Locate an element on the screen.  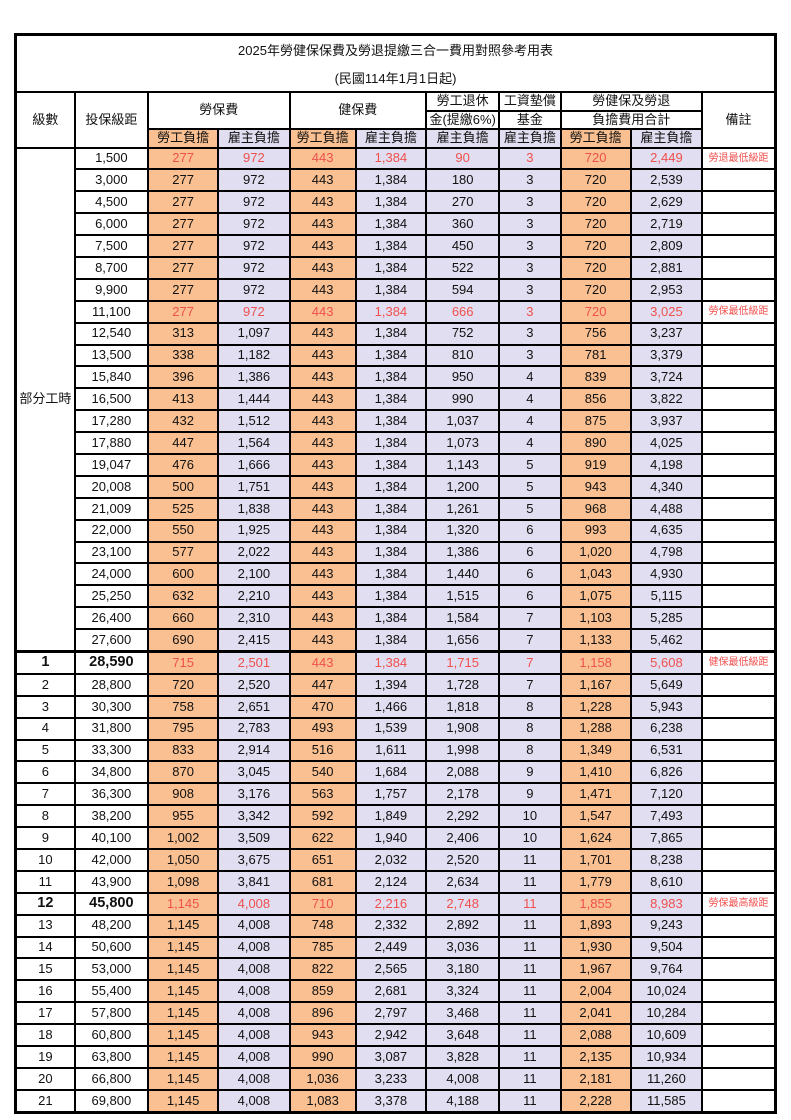
wage-fund-employer-cell: 4 is located at coordinates (530, 421).